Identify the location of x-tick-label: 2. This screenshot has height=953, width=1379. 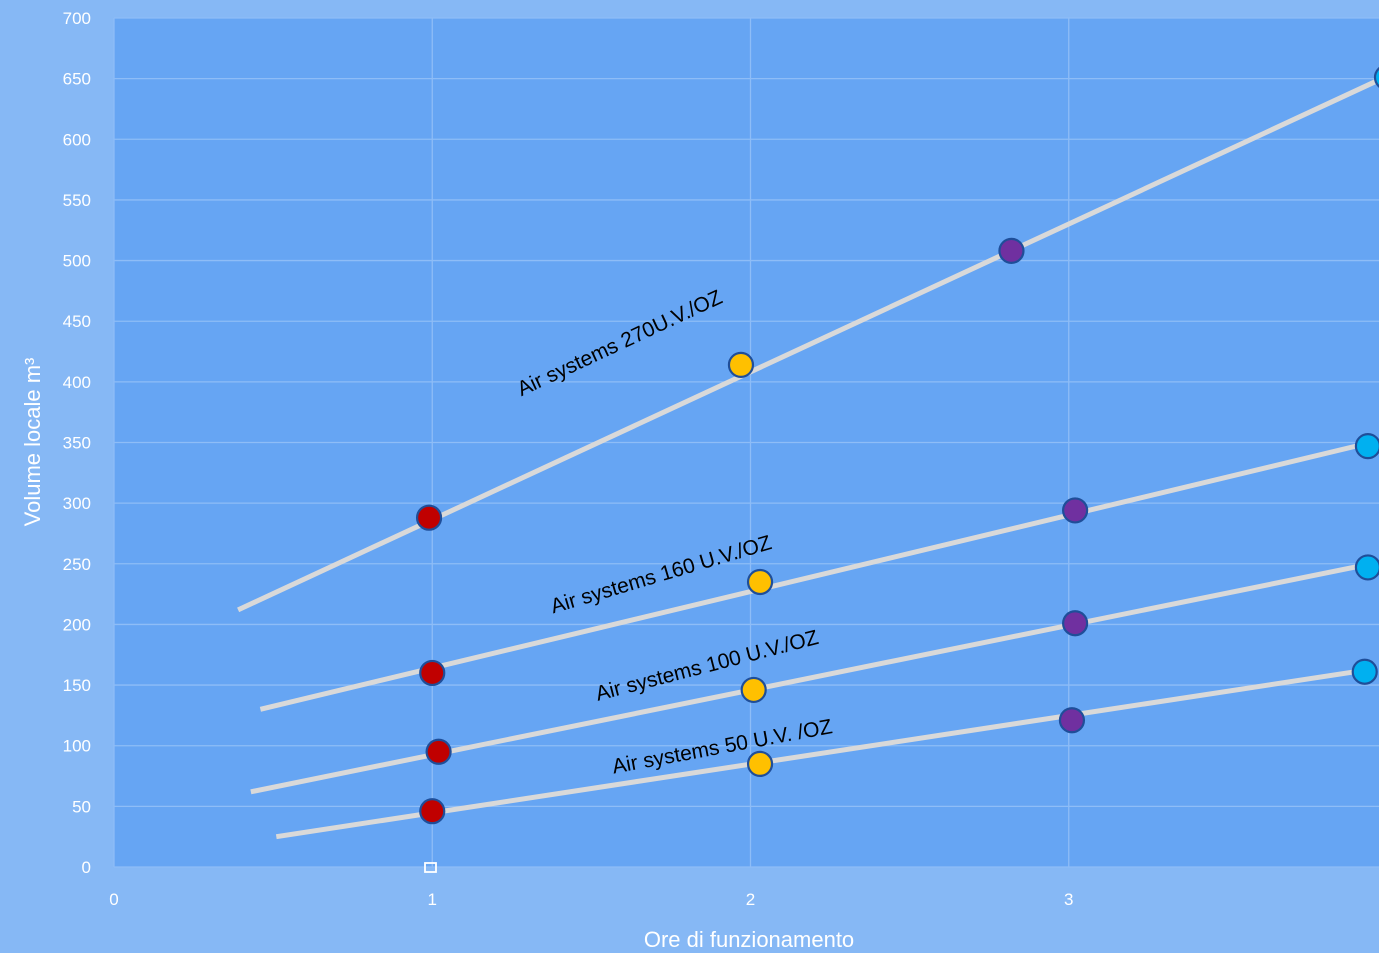
(750, 899).